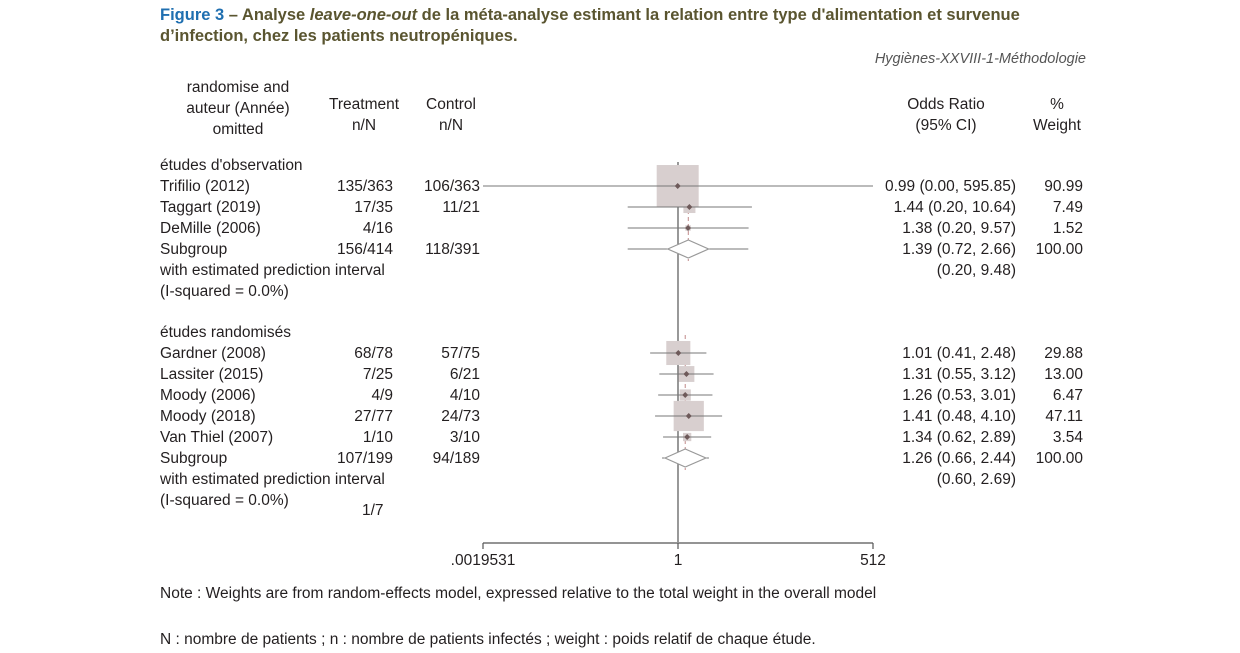 This screenshot has width=1240, height=653. What do you see at coordinates (451, 115) in the screenshot?
I see `header-control: Control n/N` at bounding box center [451, 115].